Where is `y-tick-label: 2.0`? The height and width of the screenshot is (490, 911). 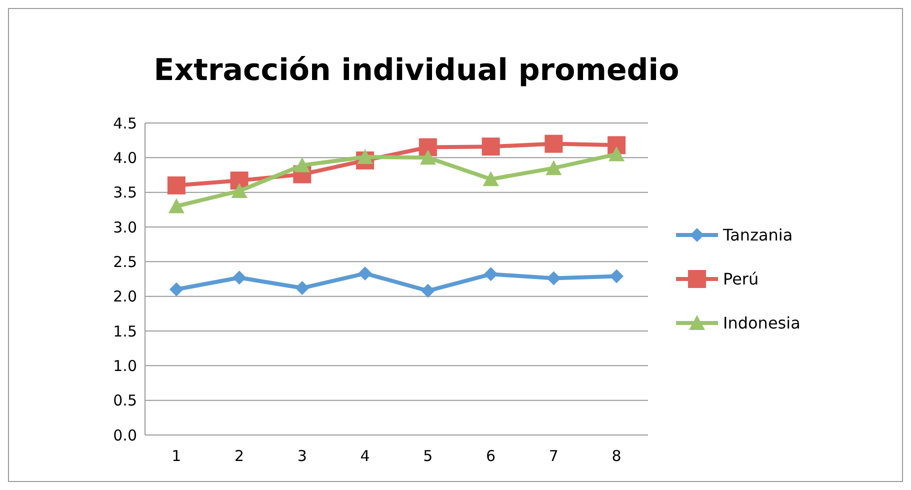 y-tick-label: 2.0 is located at coordinates (125, 297).